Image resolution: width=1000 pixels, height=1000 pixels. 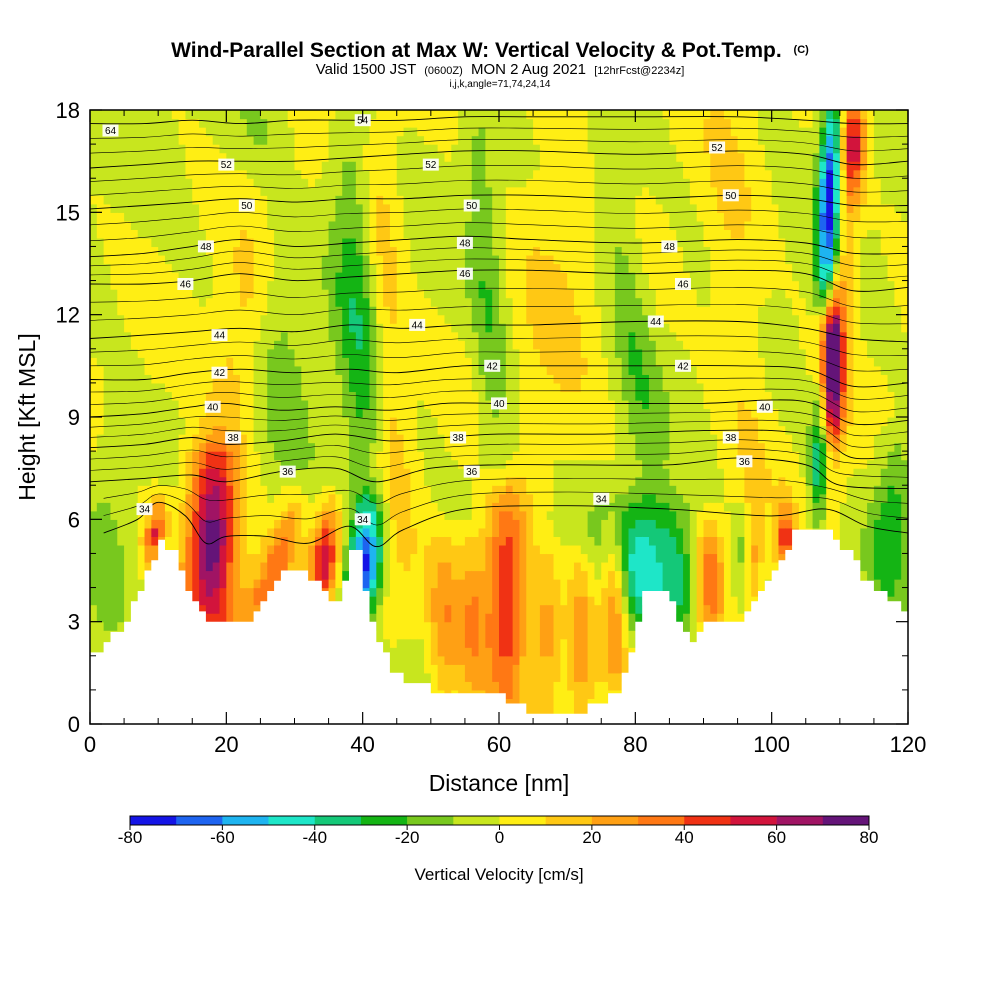 I want to click on contour-label-52: 52, so click(x=226, y=164).